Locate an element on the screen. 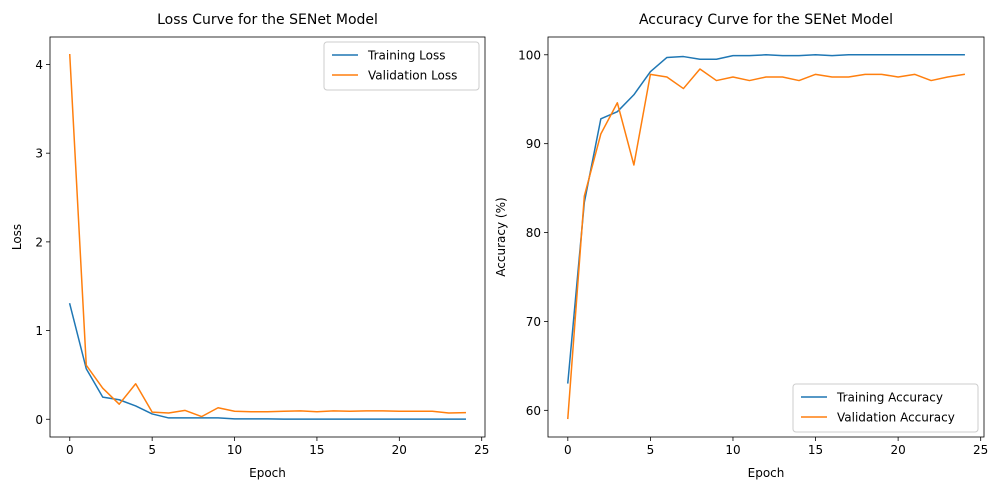 Image resolution: width=989 pixels, height=490 pixels. y-tick-label: 70 is located at coordinates (533, 322).